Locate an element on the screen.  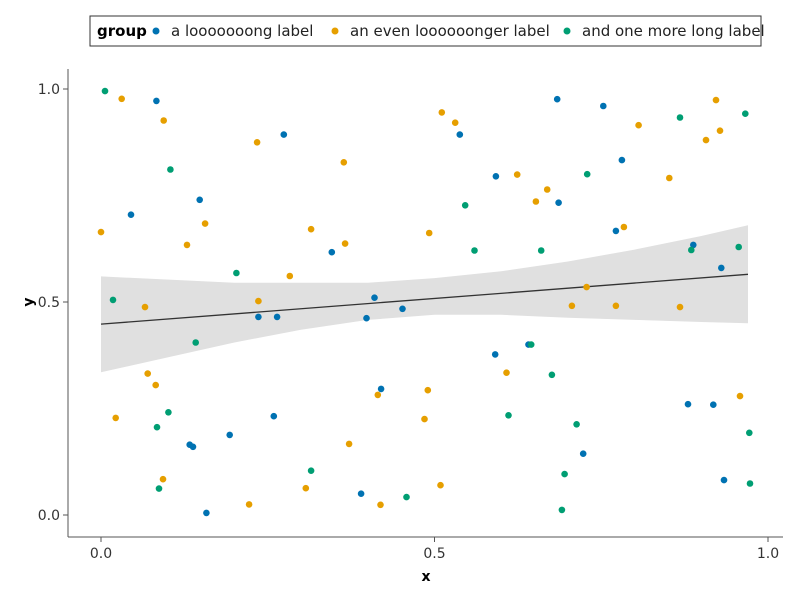
x-ticks: 0.0 0.5 1.0 is located at coordinates (434, 549).